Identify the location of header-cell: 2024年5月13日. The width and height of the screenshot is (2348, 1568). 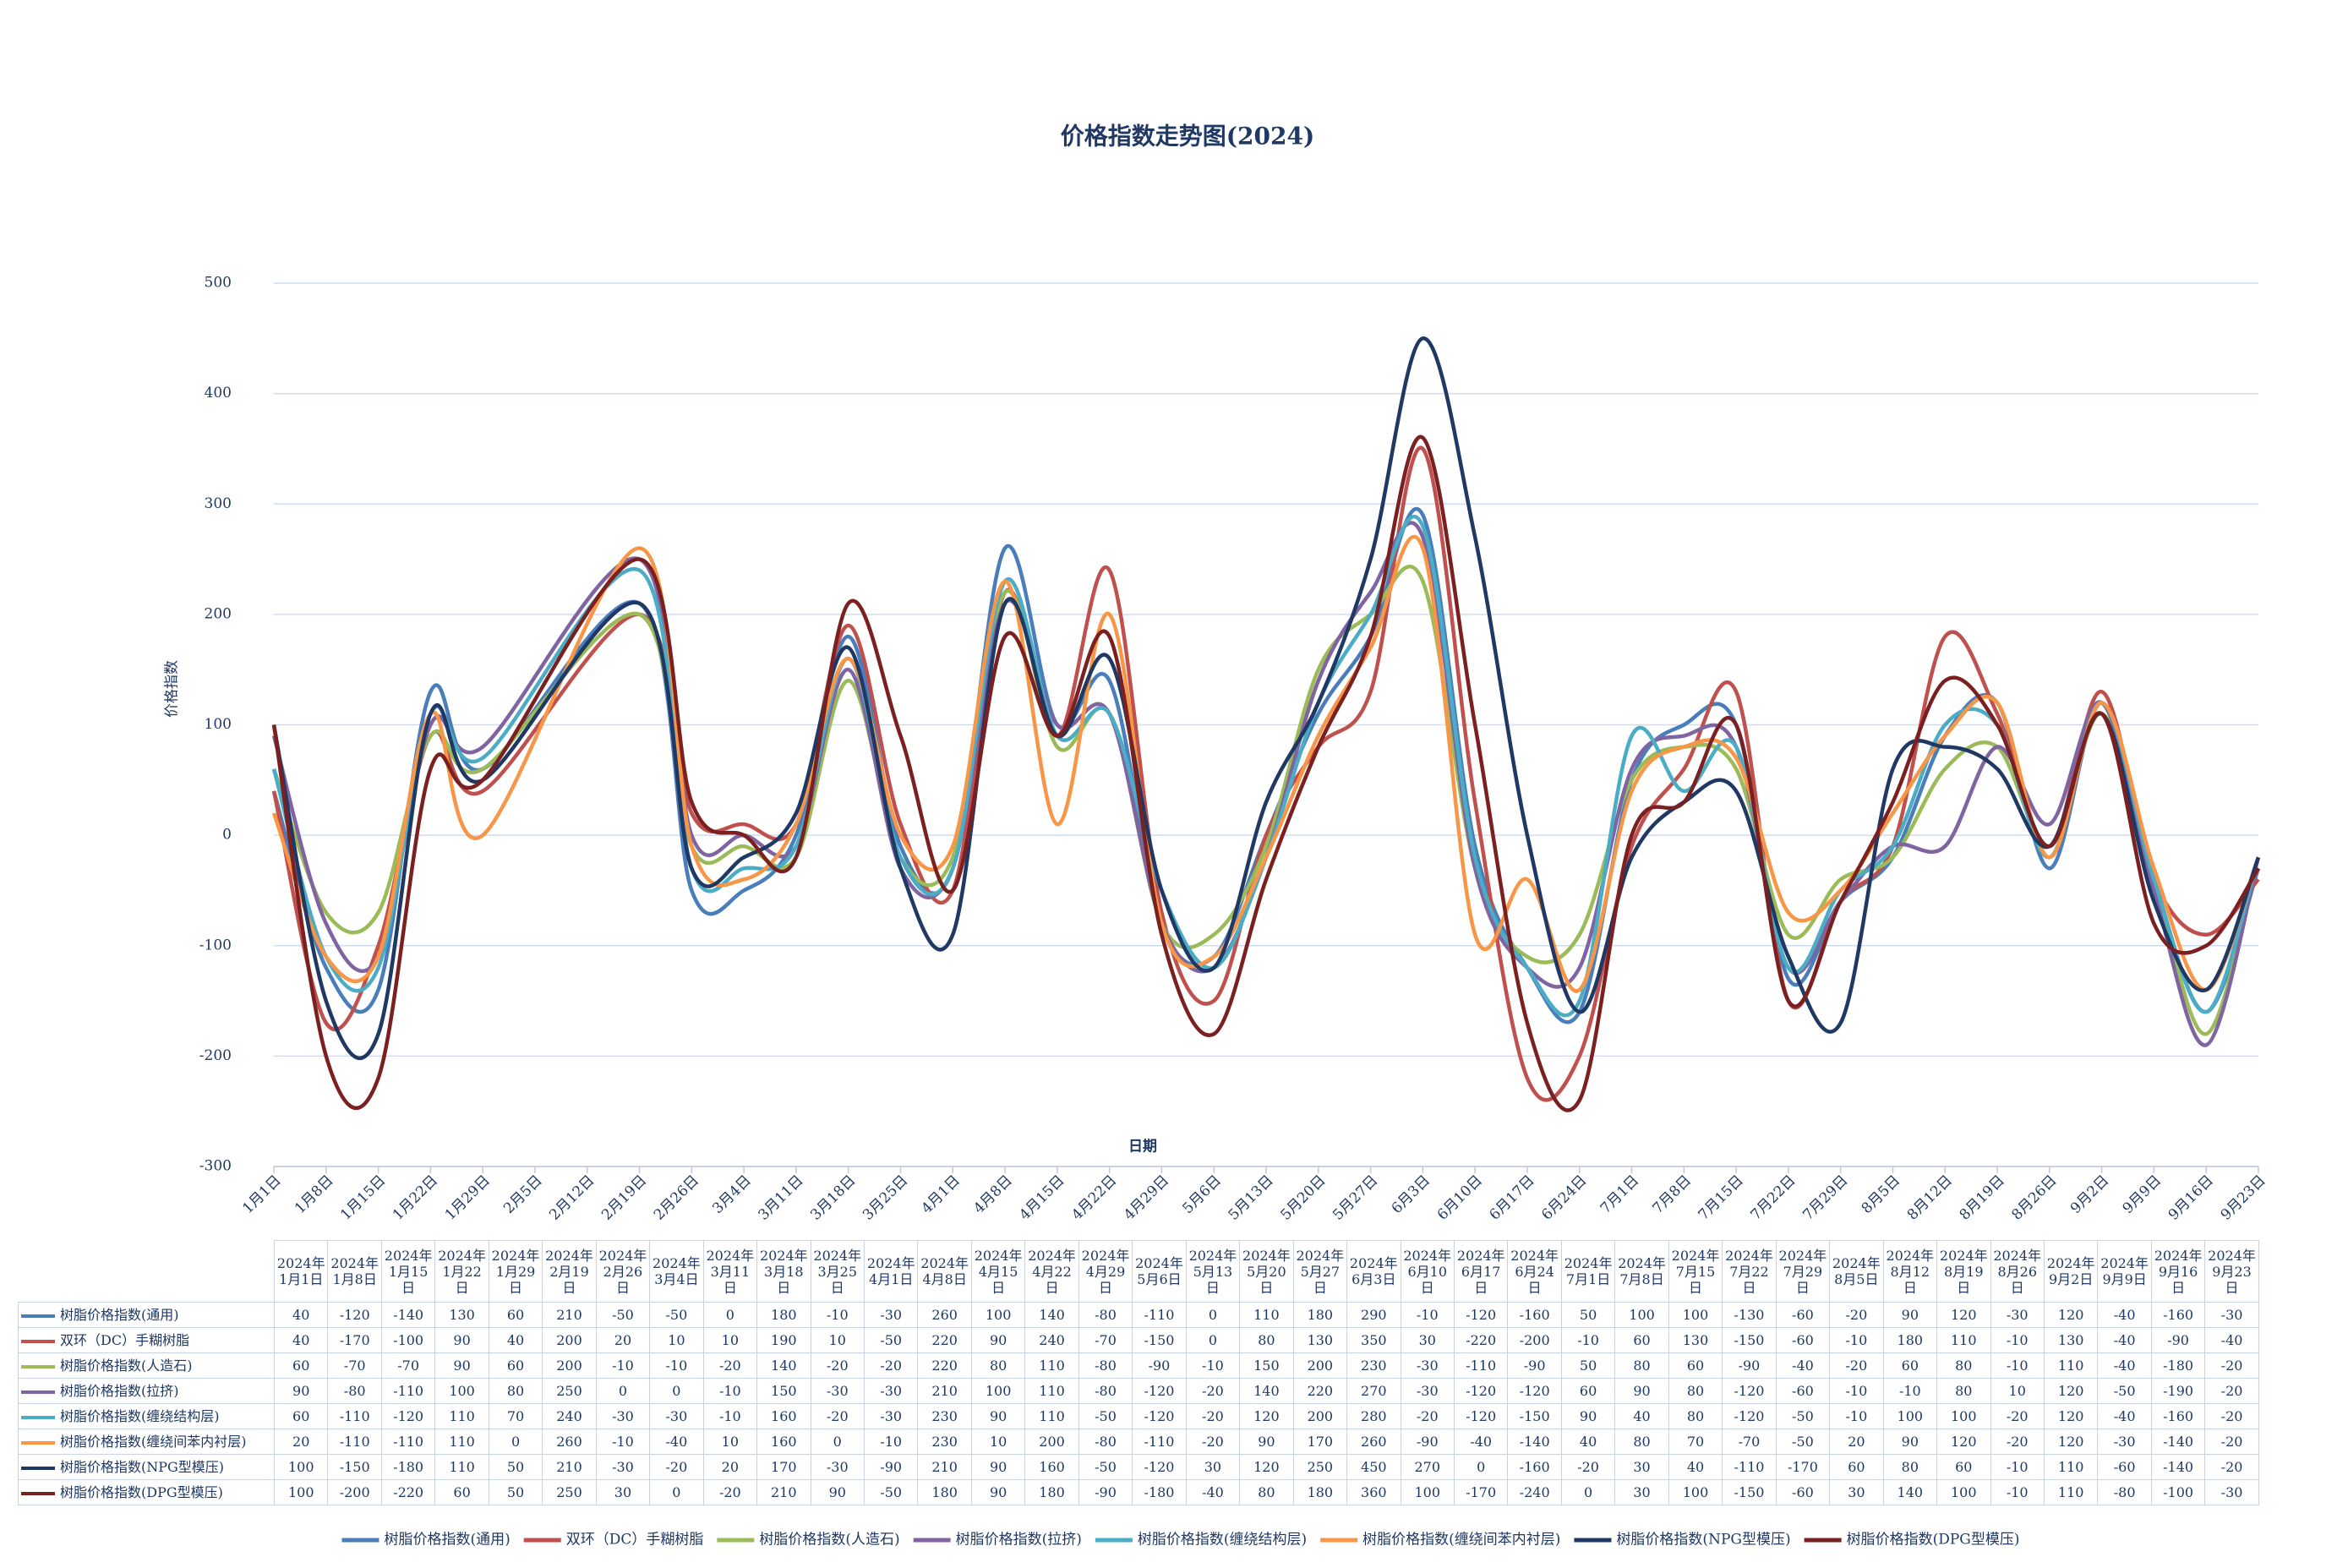
(1213, 1271).